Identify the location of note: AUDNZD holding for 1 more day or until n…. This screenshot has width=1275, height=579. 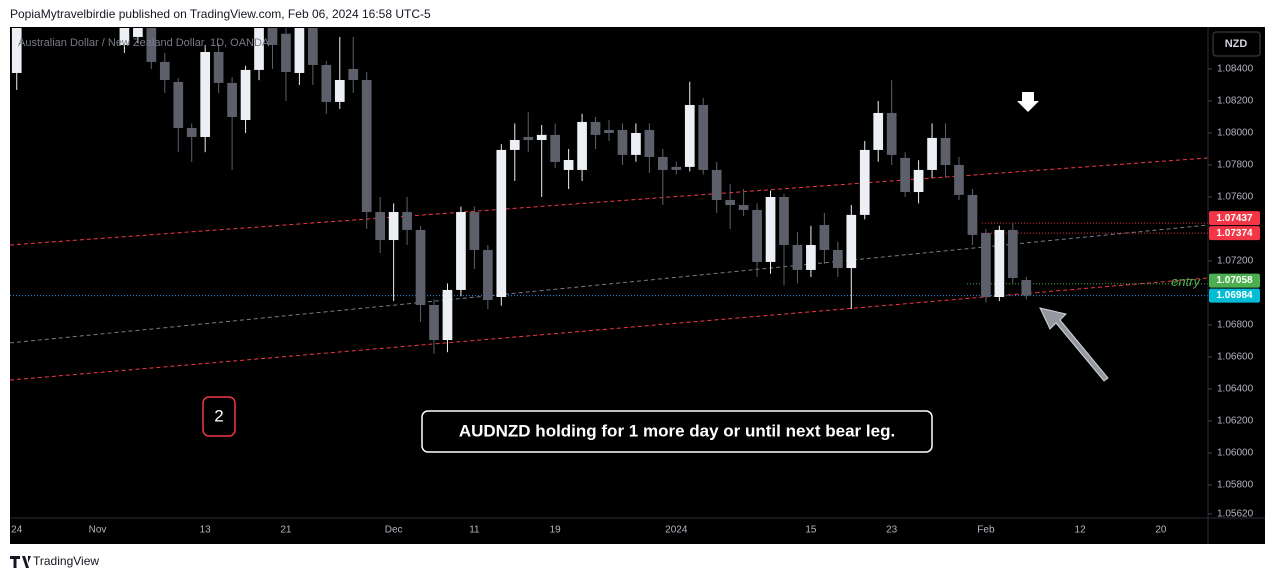
(677, 430).